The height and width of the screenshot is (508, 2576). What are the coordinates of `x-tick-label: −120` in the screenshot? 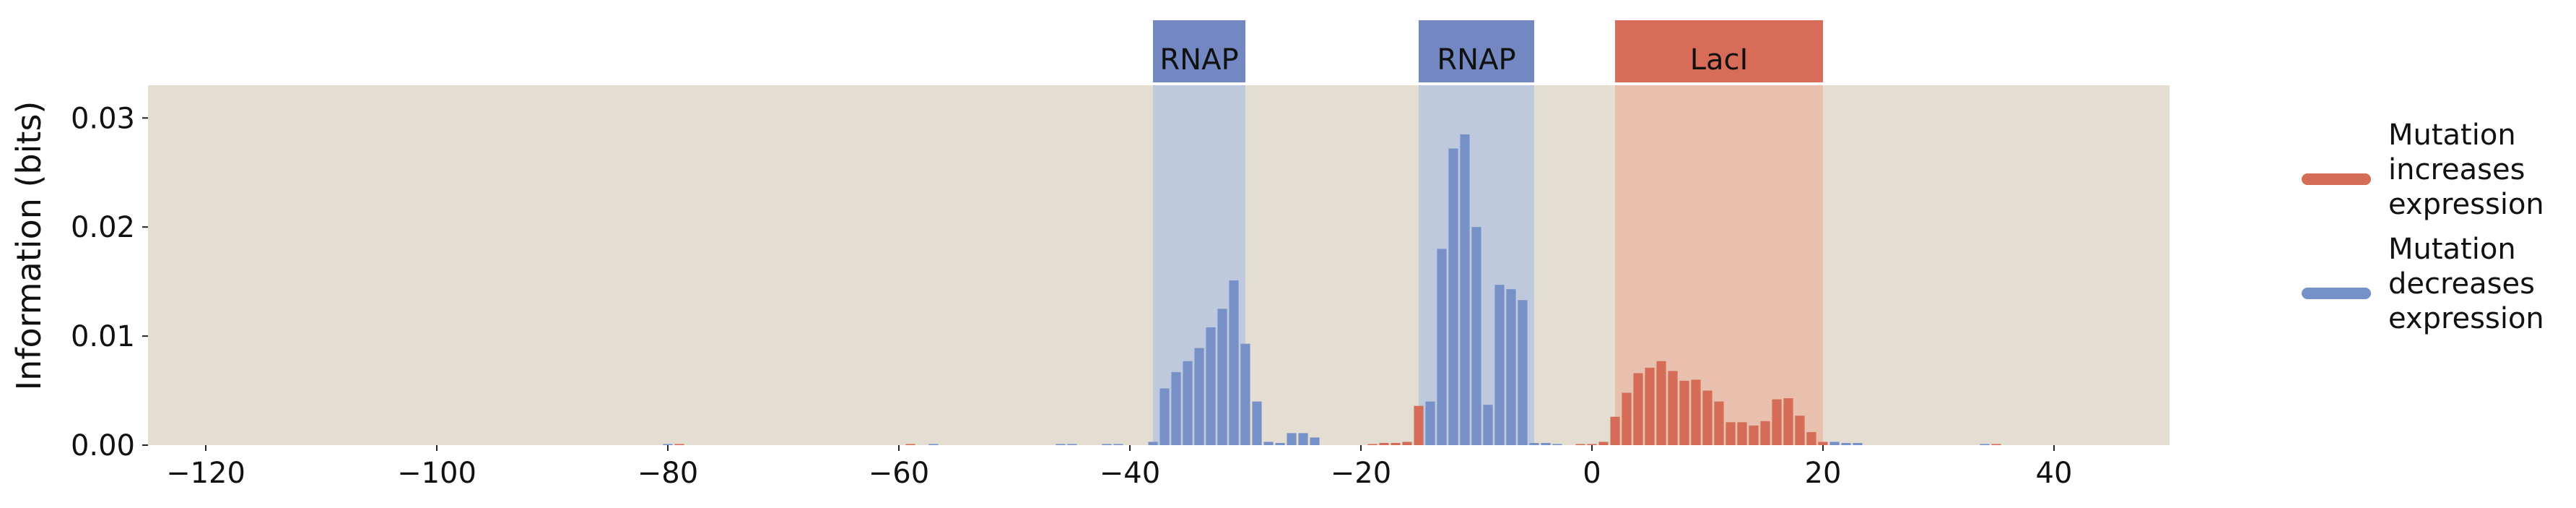 It's located at (205, 473).